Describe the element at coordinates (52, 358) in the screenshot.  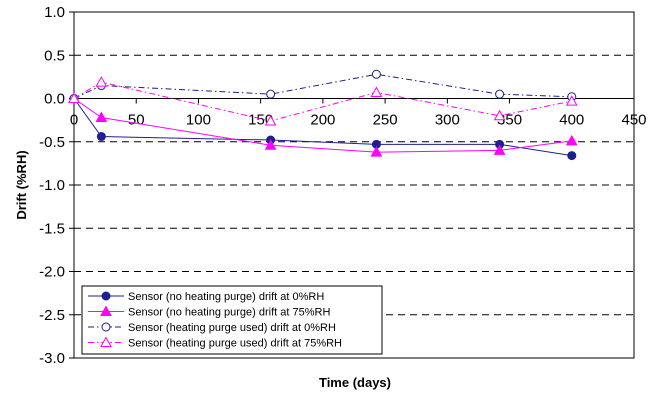
I see `y-tick-label-8: -3.0` at that location.